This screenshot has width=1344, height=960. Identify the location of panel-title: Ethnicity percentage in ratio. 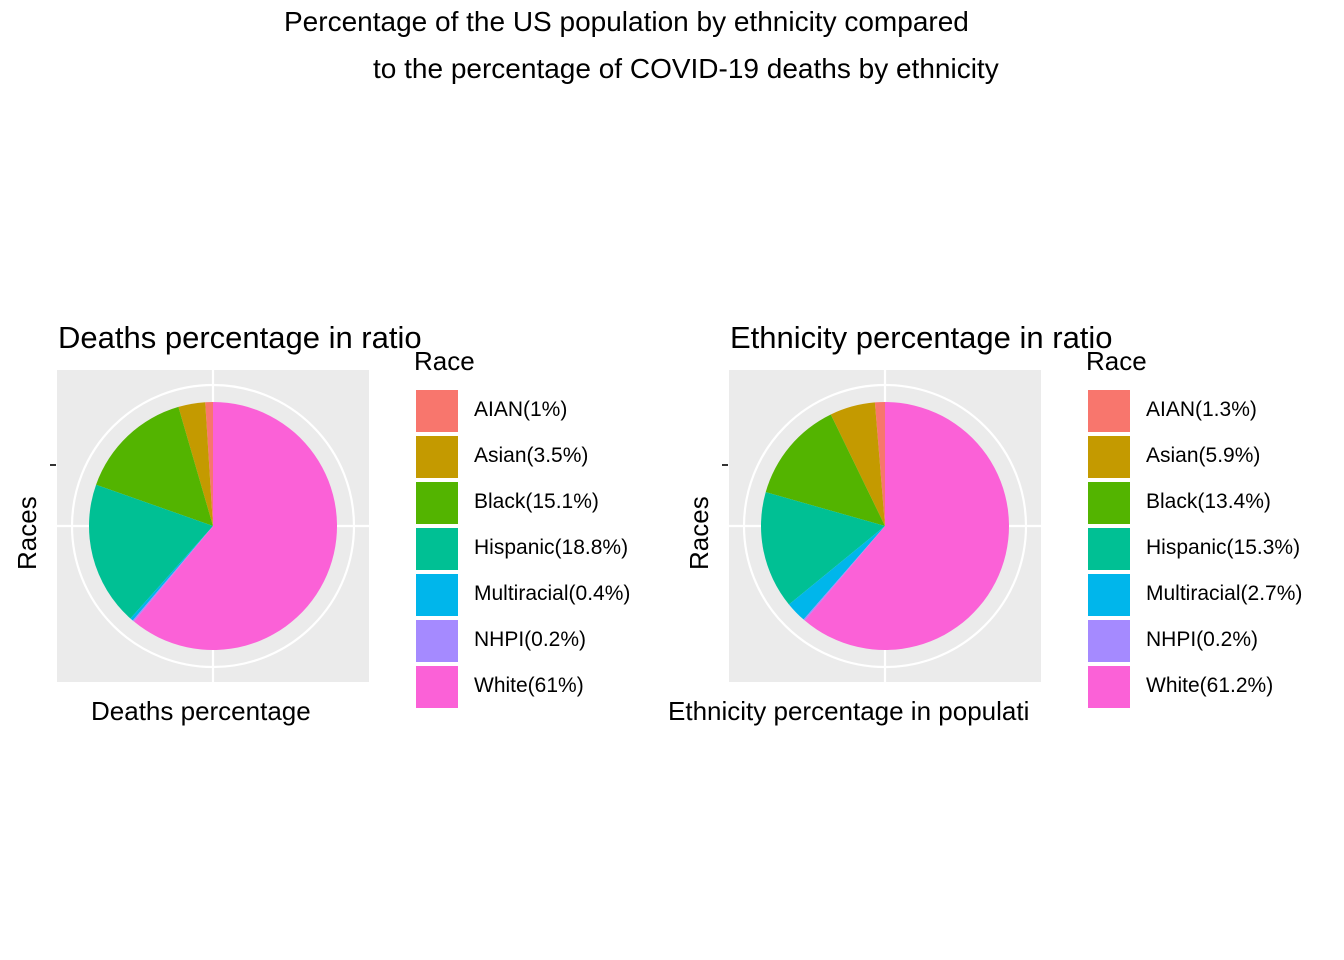
(921, 337).